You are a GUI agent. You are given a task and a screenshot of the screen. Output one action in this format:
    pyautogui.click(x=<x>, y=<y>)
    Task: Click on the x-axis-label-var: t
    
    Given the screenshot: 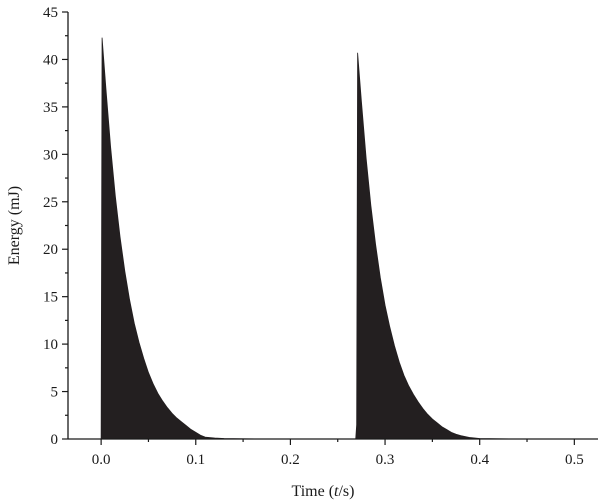 What is the action you would take?
    pyautogui.click(x=336, y=491)
    